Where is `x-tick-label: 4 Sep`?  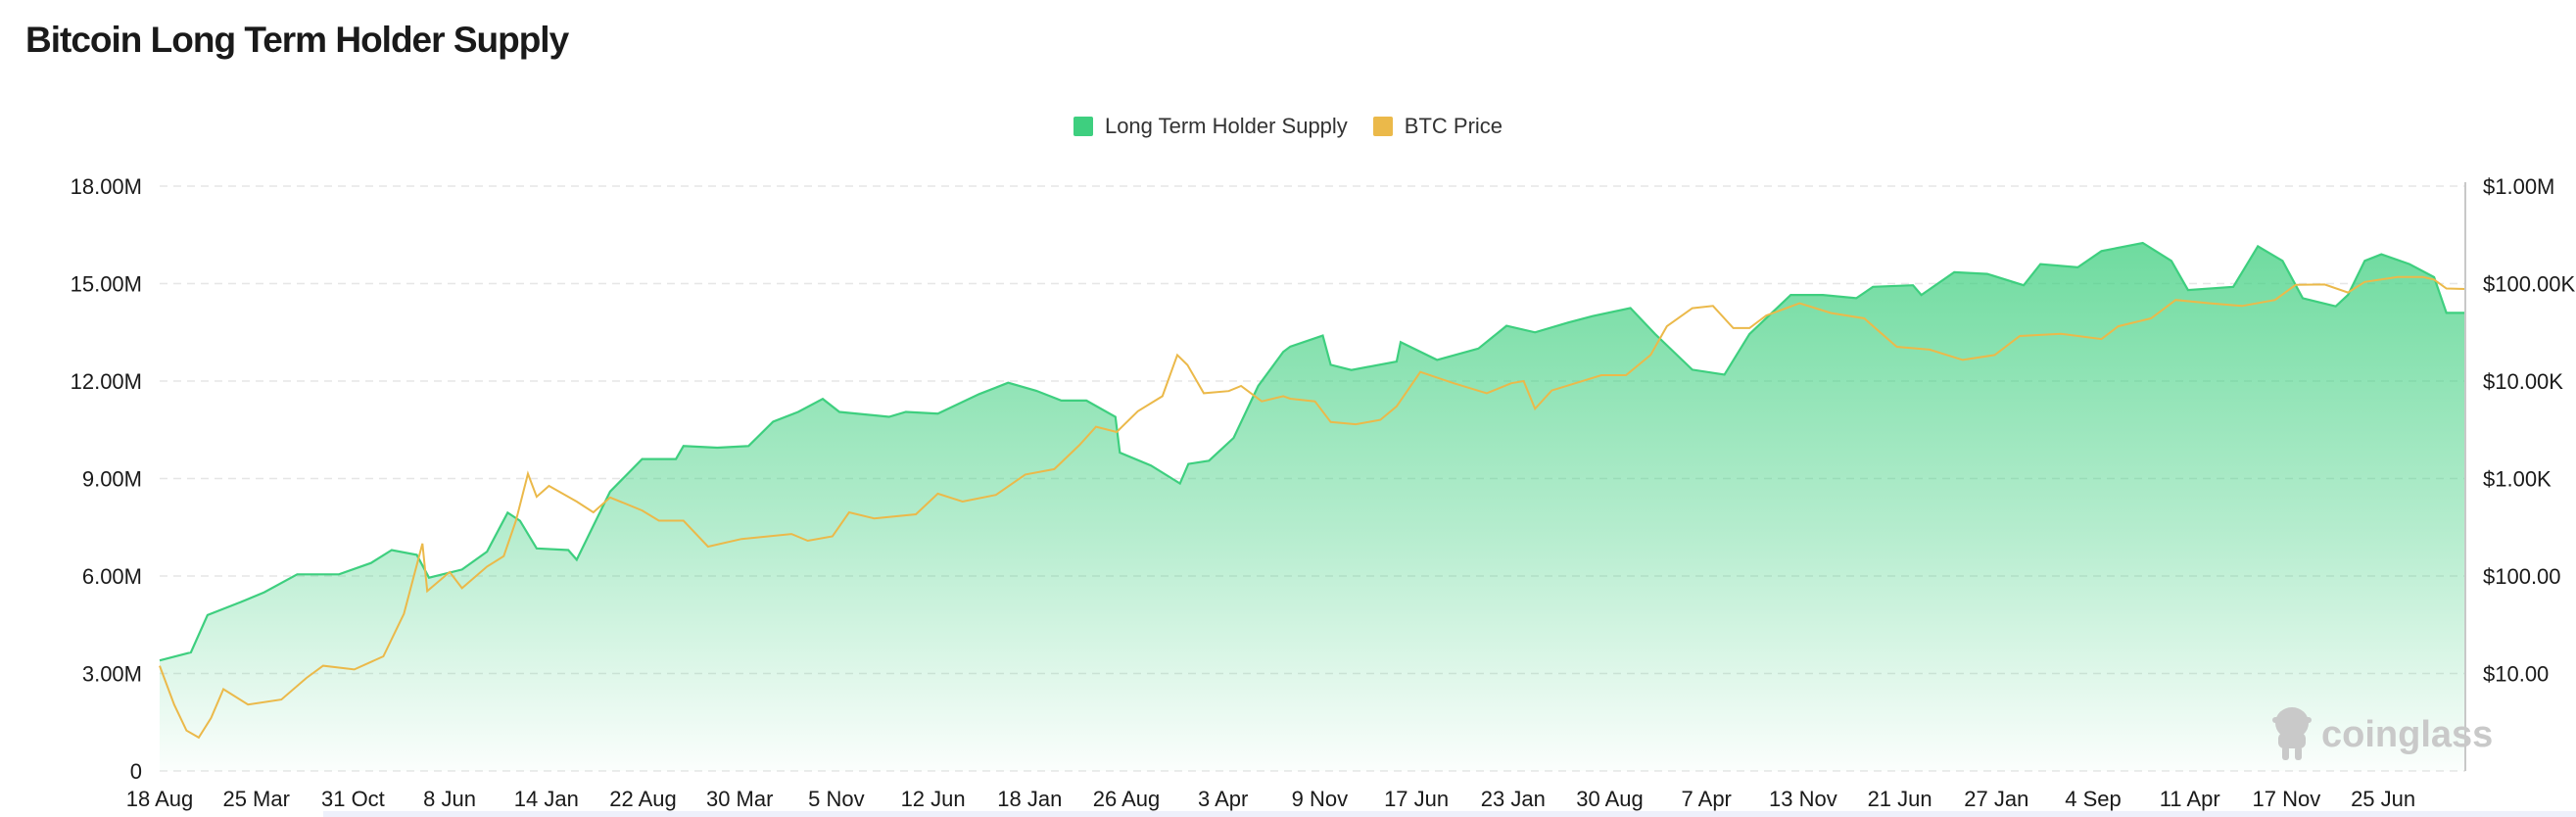 x-tick-label: 4 Sep is located at coordinates (2093, 799).